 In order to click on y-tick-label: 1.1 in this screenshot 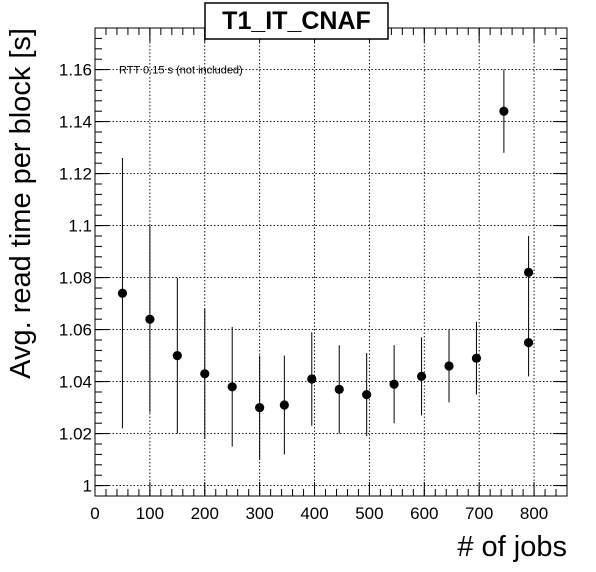, I will do `click(80, 226)`.